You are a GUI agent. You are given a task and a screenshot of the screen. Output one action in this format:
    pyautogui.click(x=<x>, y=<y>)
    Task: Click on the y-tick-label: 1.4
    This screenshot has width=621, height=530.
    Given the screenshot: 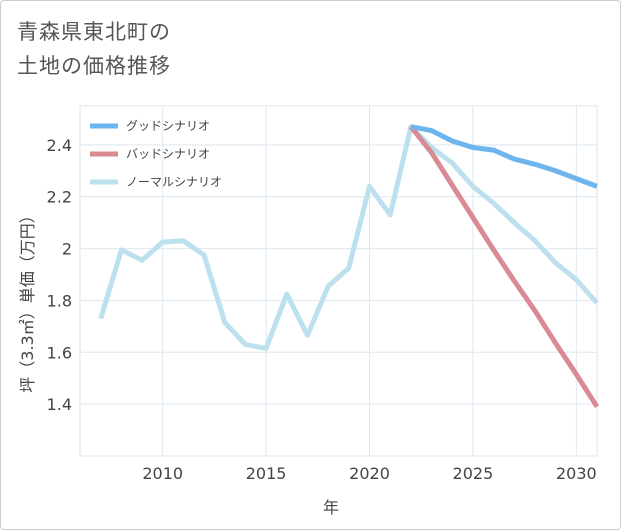 What is the action you would take?
    pyautogui.click(x=59, y=404)
    